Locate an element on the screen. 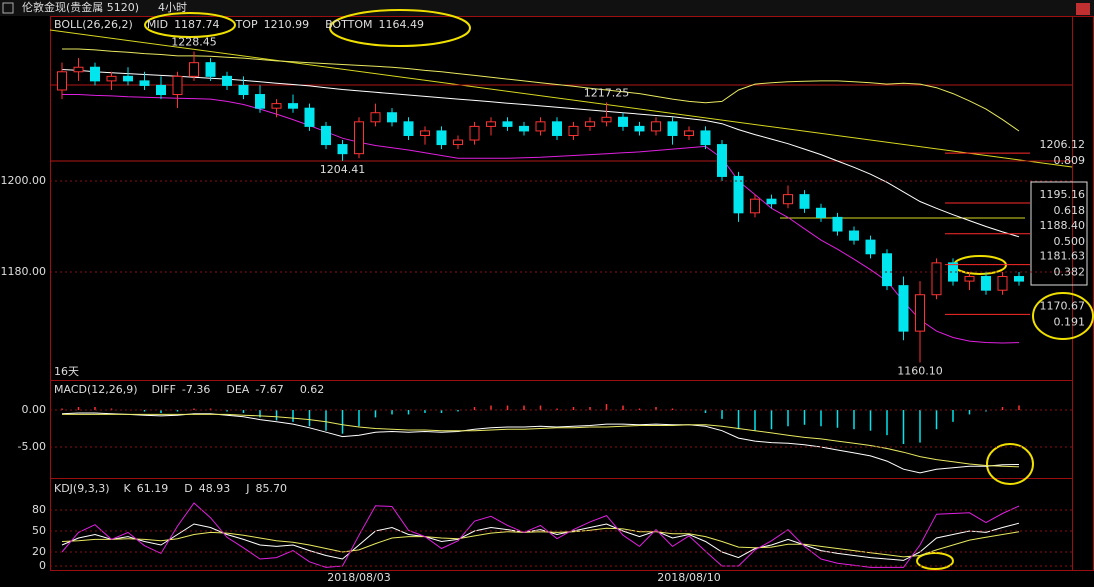 This screenshot has height=587, width=1094. price-annotation: 1217.25 is located at coordinates (607, 92).